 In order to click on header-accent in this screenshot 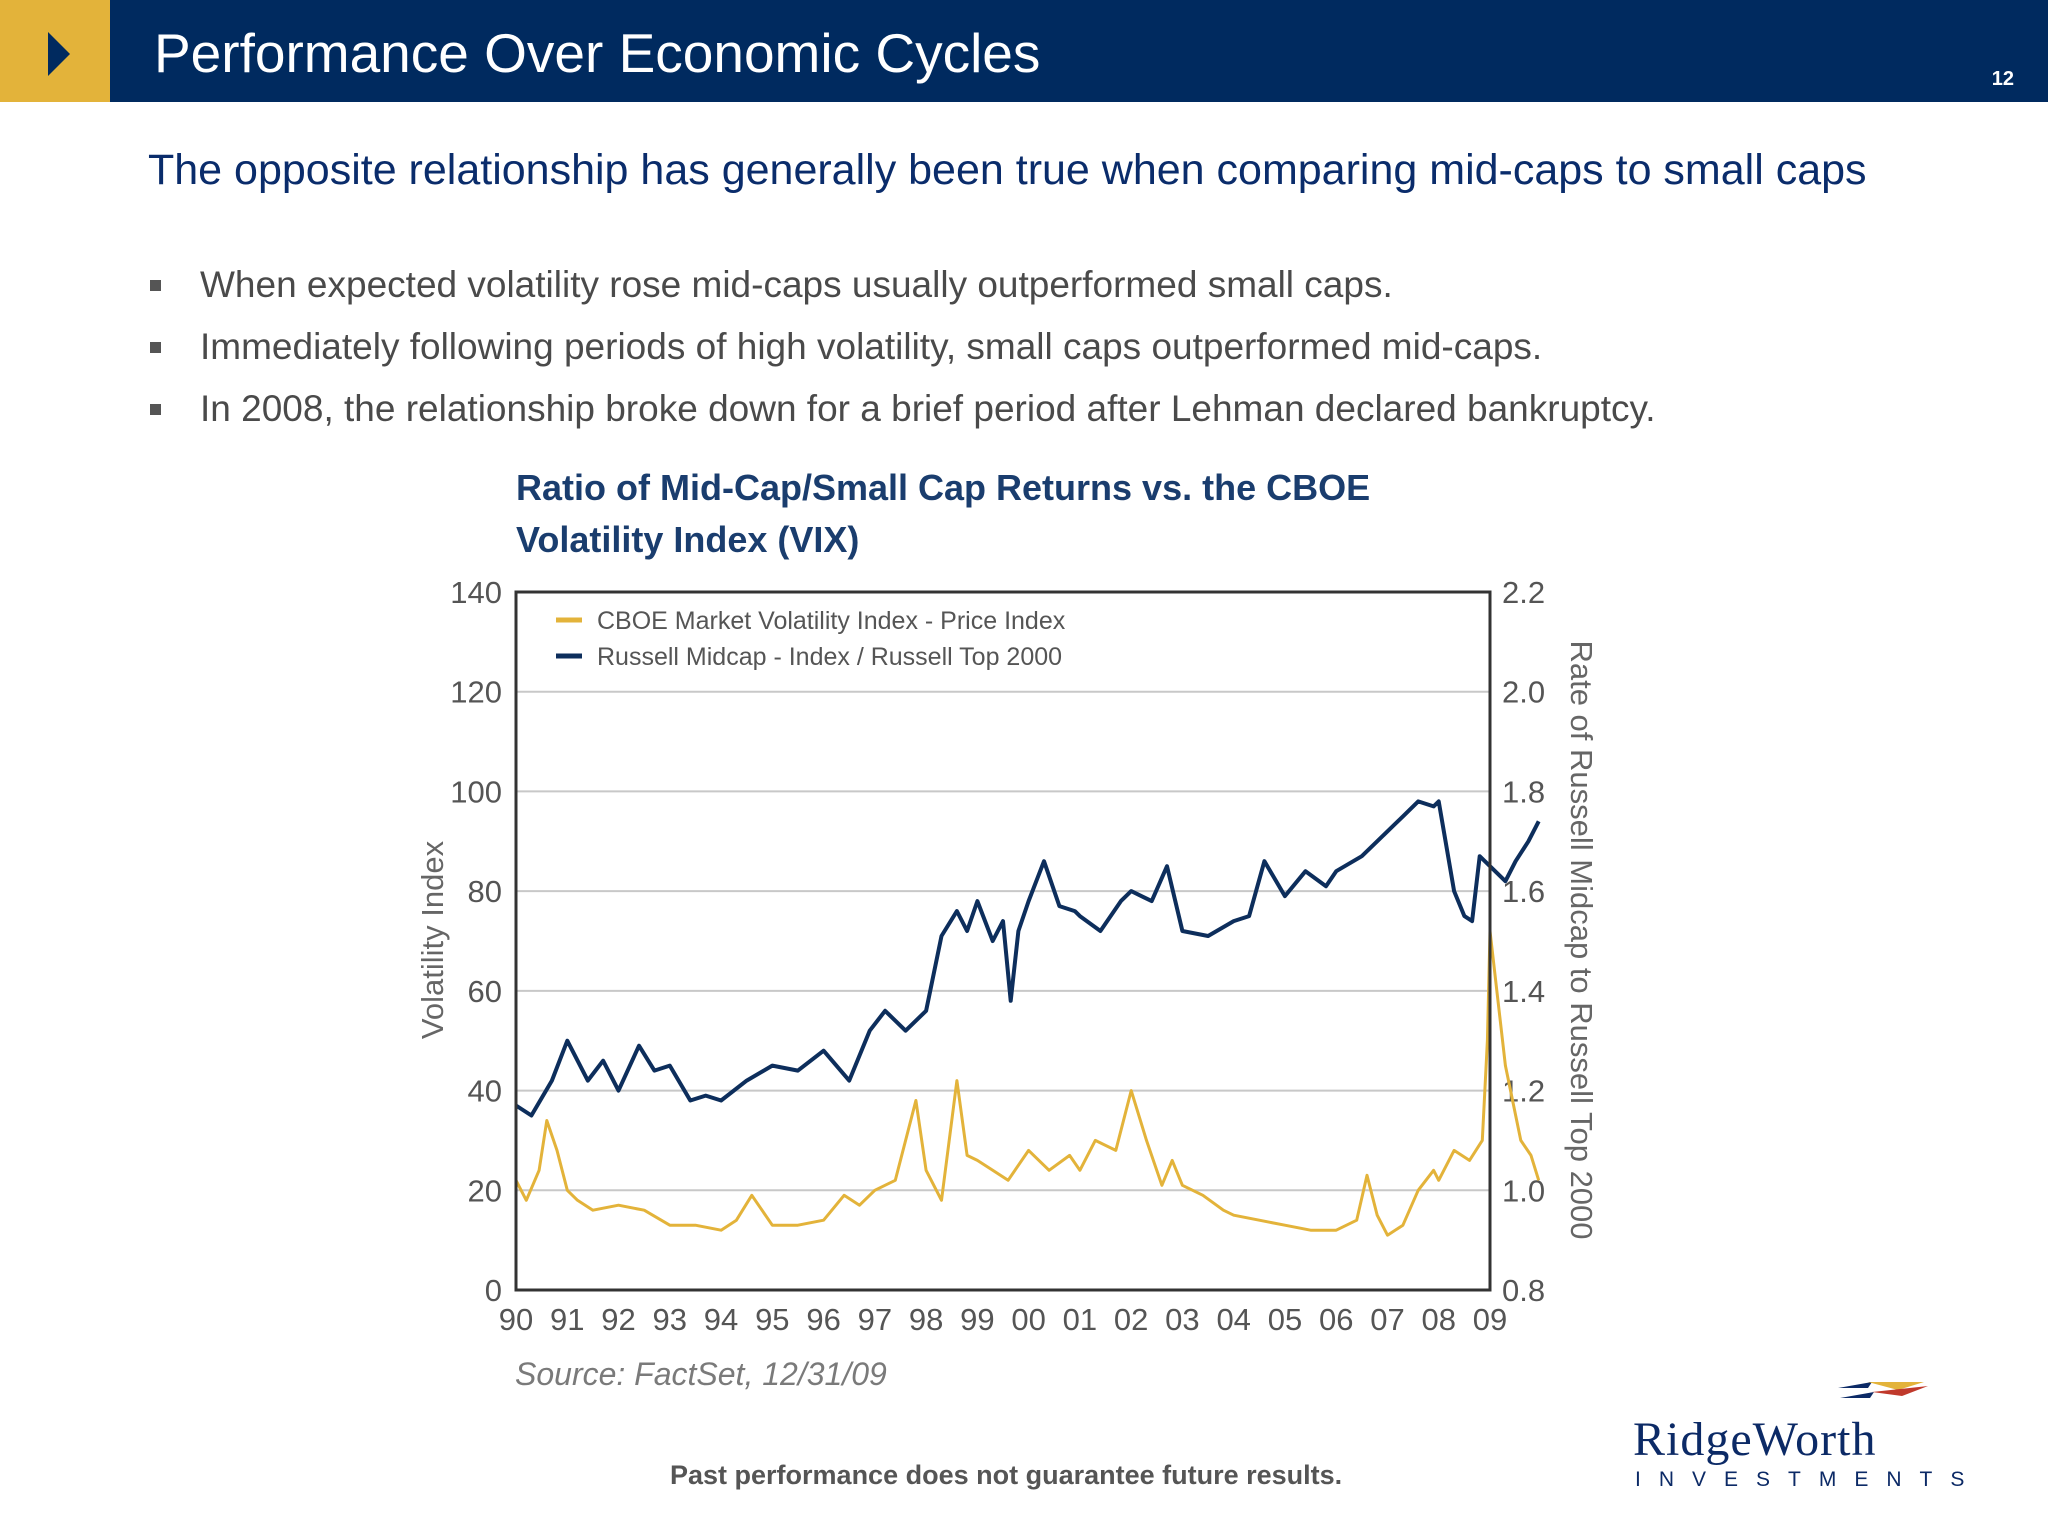, I will do `click(55, 51)`.